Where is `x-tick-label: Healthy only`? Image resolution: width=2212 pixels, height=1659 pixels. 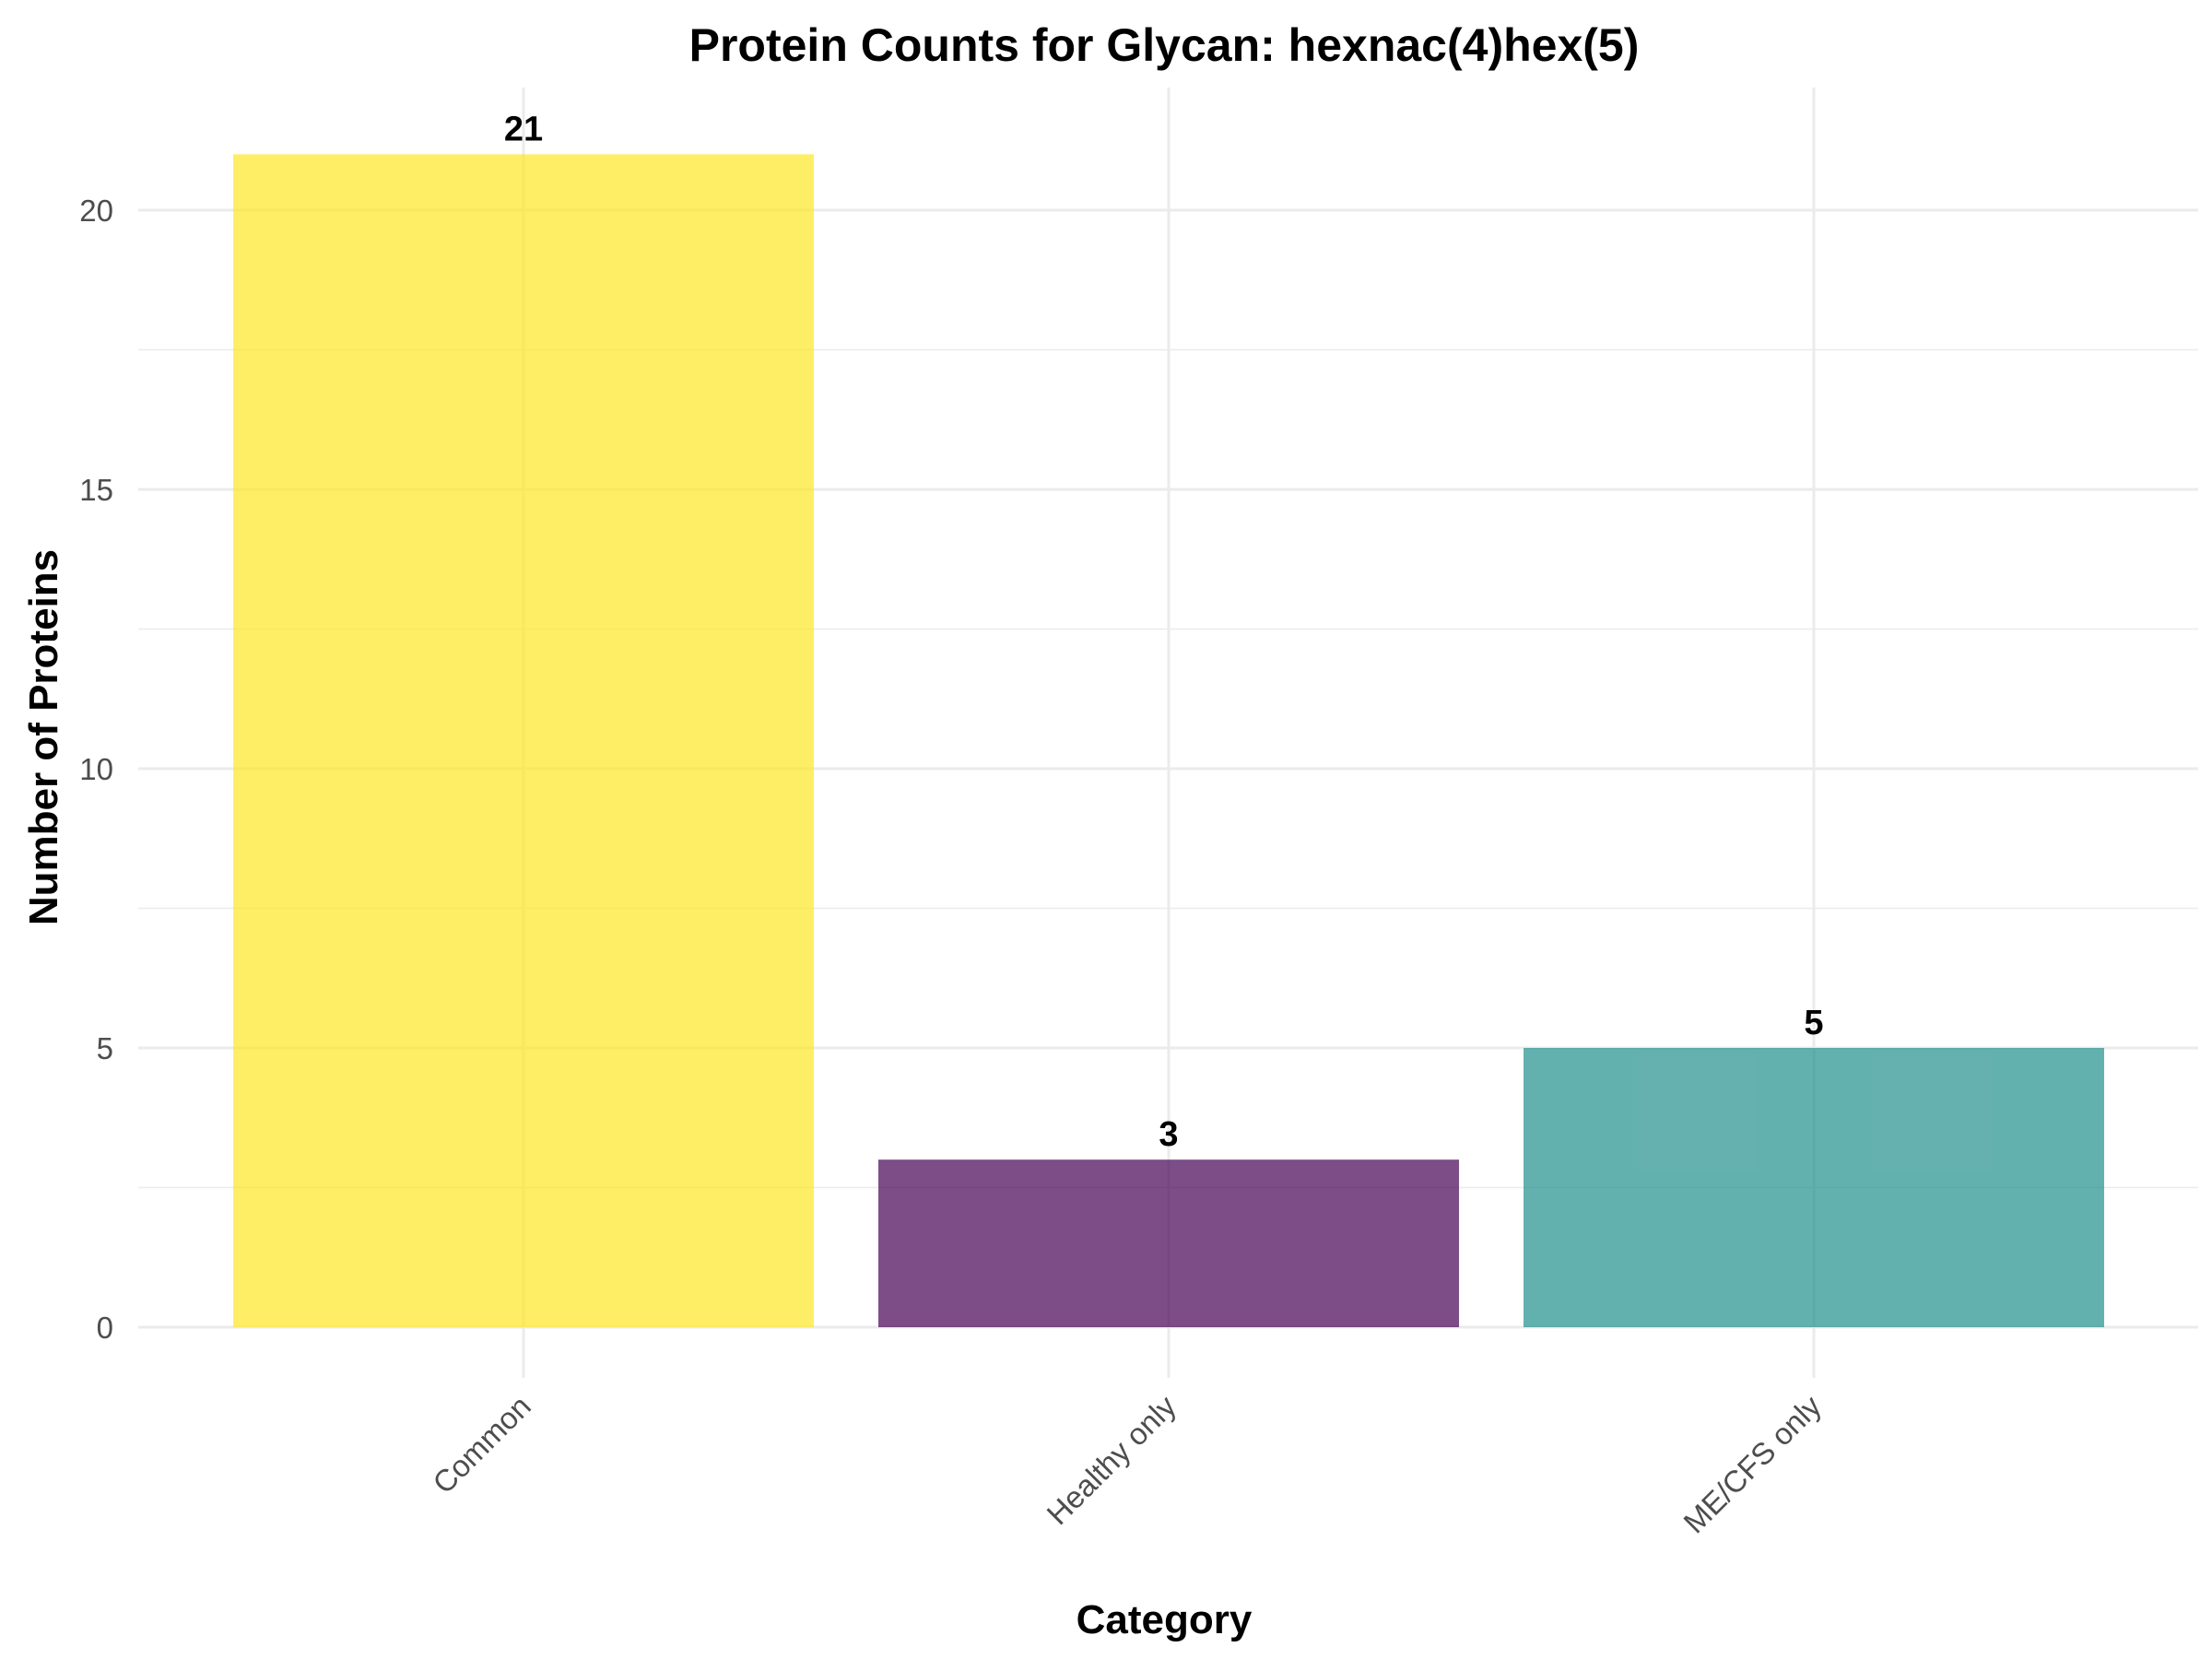 x-tick-label: Healthy only is located at coordinates (1111, 1459).